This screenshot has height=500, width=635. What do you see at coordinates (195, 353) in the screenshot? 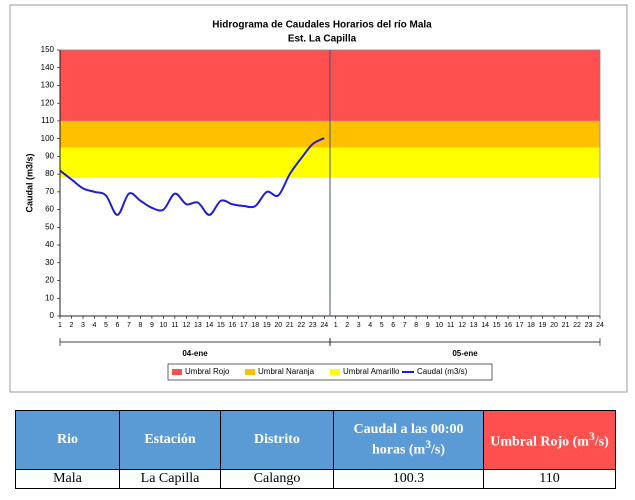
I see `group-label: 04-ene` at bounding box center [195, 353].